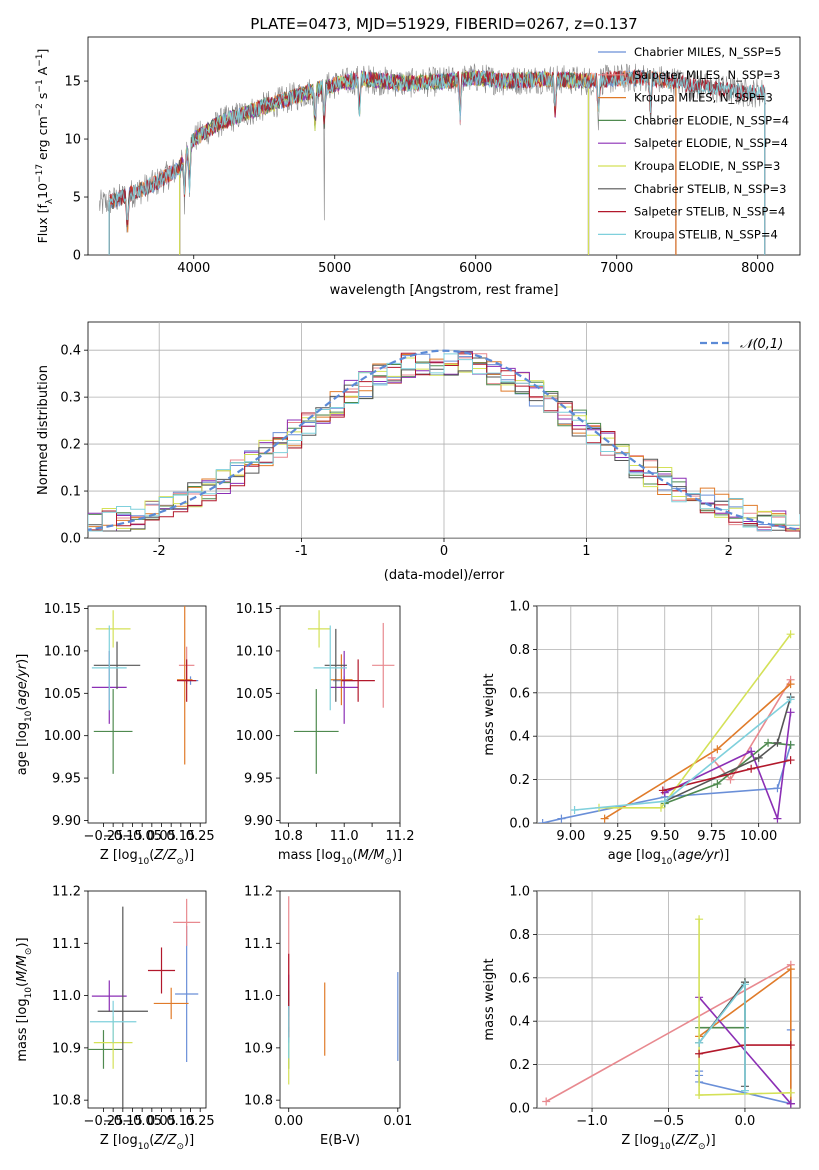  Describe the element at coordinates (301, 551) in the screenshot. I see `x-tick-label: -1` at that location.